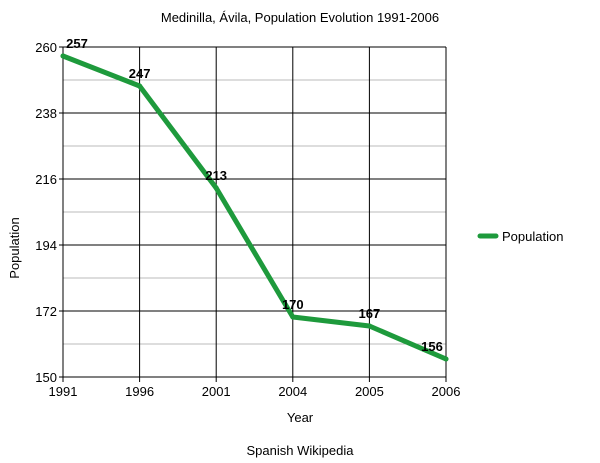  I want to click on data-label: 213, so click(216, 175).